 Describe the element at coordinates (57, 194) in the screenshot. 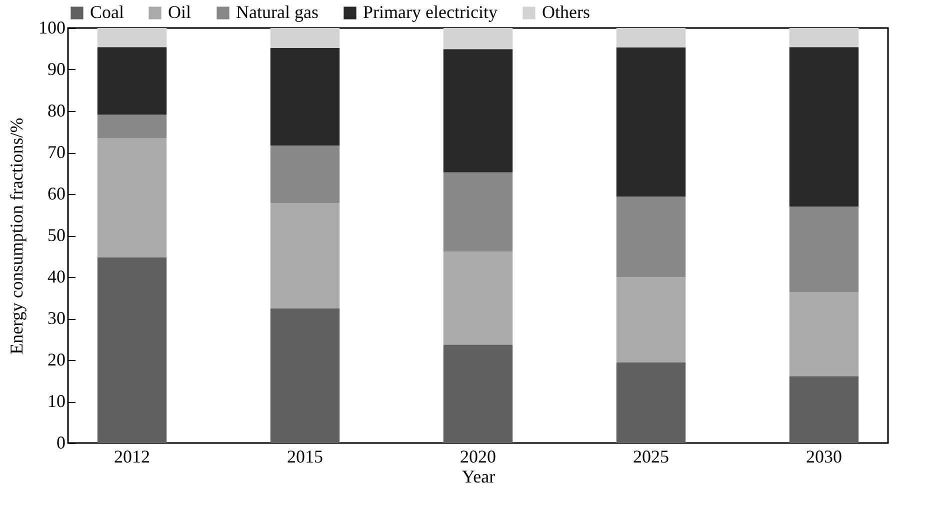

I see `y-tick-label: 60` at that location.